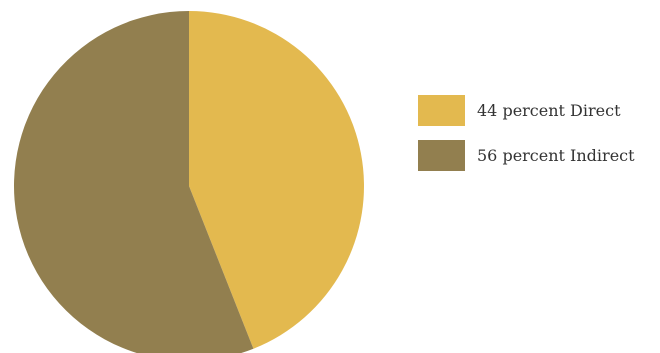  I want to click on legend-item-direct: 44 percent Direct, so click(526, 110).